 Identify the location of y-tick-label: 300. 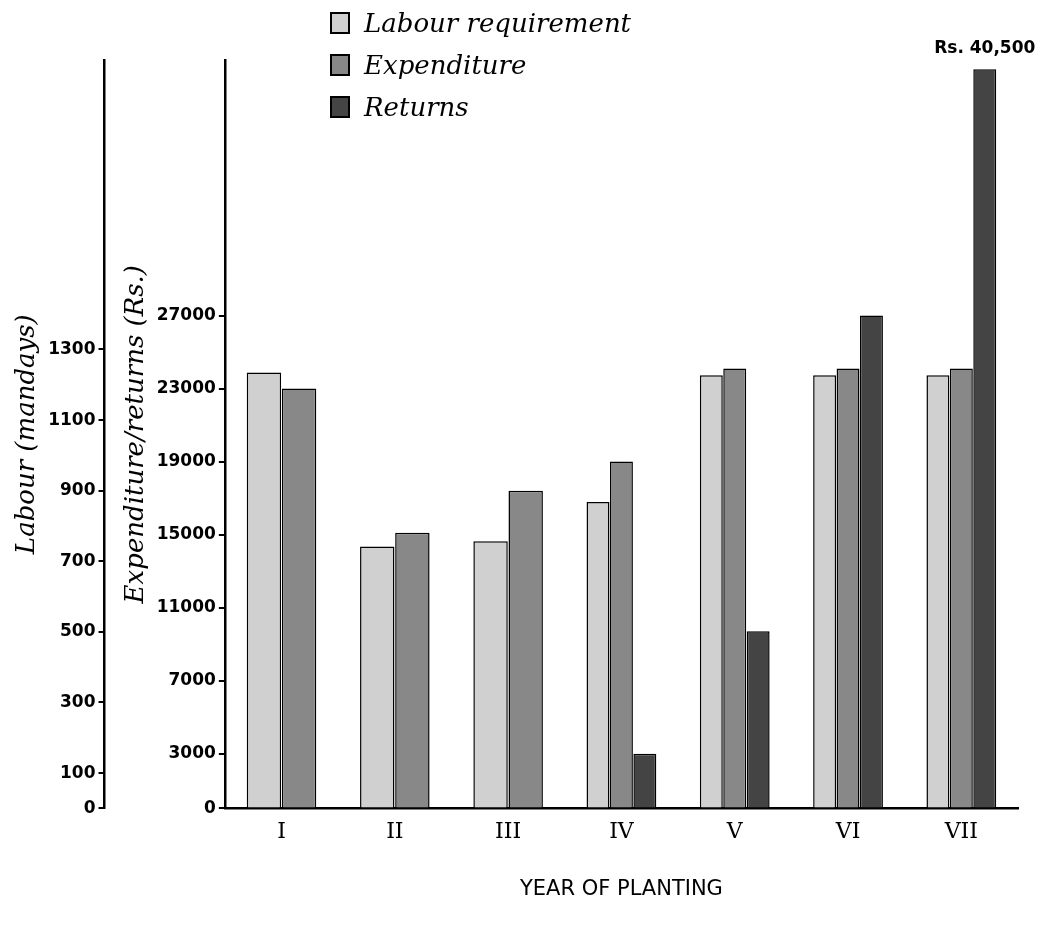
(78, 700).